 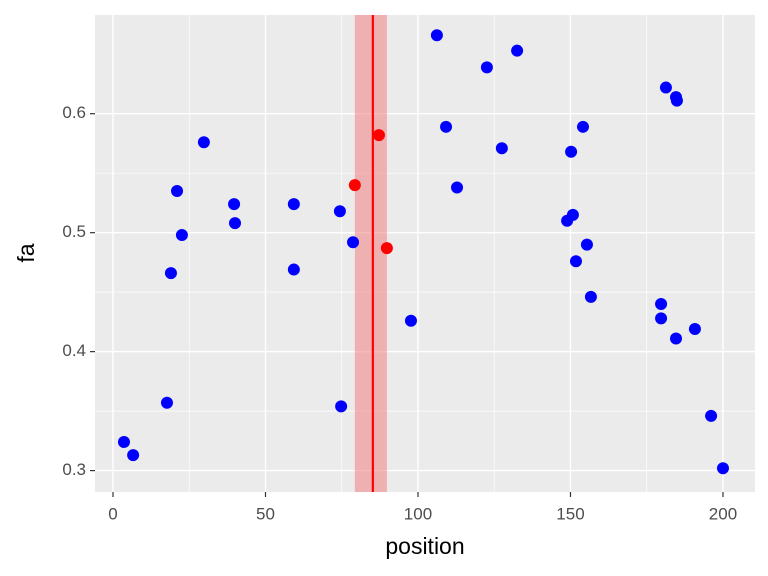 What do you see at coordinates (418, 513) in the screenshot?
I see `x-tick-label: 100` at bounding box center [418, 513].